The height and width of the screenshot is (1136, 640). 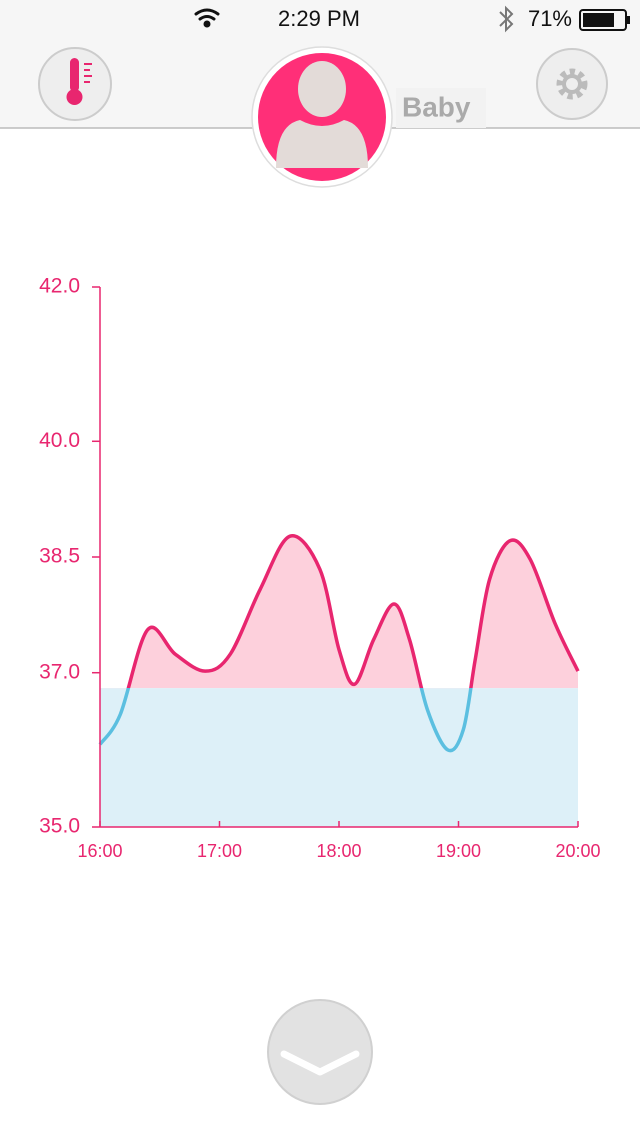 What do you see at coordinates (338, 851) in the screenshot?
I see `x-tick-label: 18:00` at bounding box center [338, 851].